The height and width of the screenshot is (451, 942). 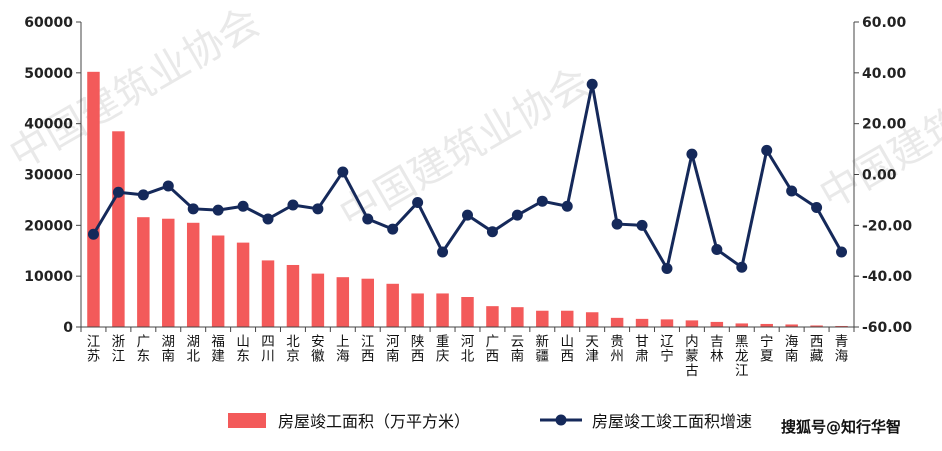 I want to click on credit-background, so click(x=860, y=425).